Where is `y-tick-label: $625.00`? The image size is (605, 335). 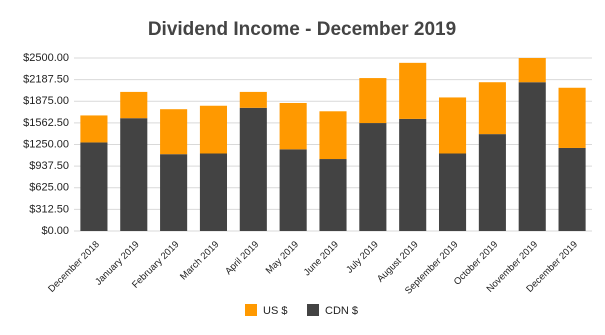
y-tick-label: $625.00 is located at coordinates (49, 188).